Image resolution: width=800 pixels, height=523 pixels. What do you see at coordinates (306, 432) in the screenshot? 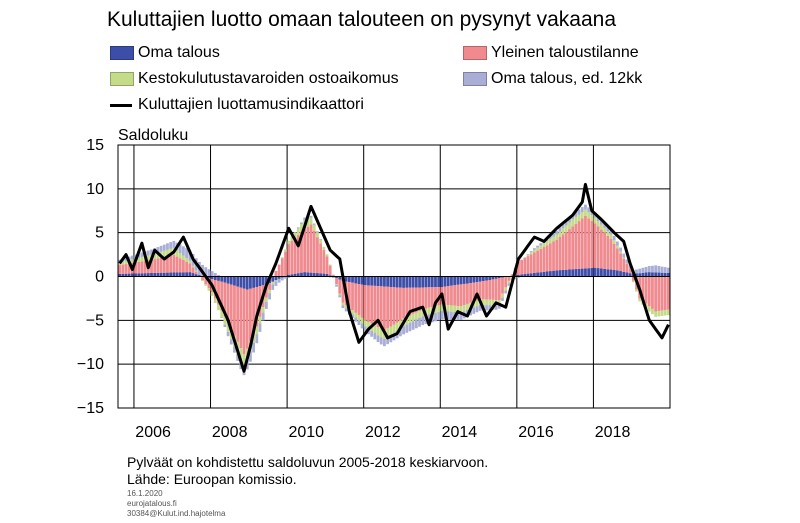
I see `x-tick-label: 2010` at bounding box center [306, 432].